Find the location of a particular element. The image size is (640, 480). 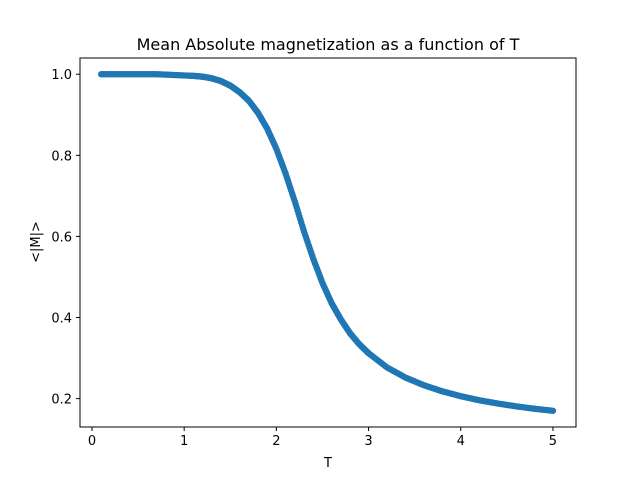

y-axis: 0.2 0.4 0.6 0.8 1.0 is located at coordinates (65, 238).